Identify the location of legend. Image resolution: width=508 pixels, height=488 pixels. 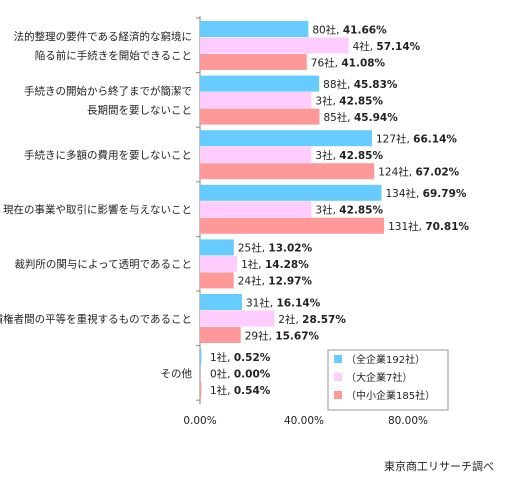
(388, 380).